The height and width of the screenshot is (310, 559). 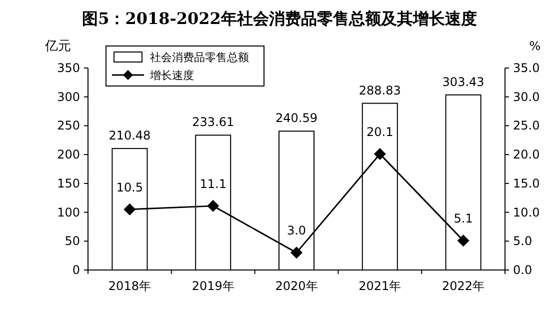 What do you see at coordinates (76, 270) in the screenshot?
I see `y-tick-label: 0` at bounding box center [76, 270].